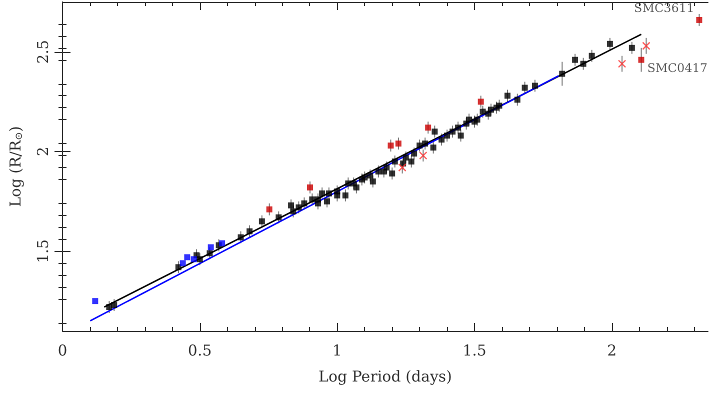 The width and height of the screenshot is (710, 399). What do you see at coordinates (337, 351) in the screenshot?
I see `x-tick-label: 1` at bounding box center [337, 351].